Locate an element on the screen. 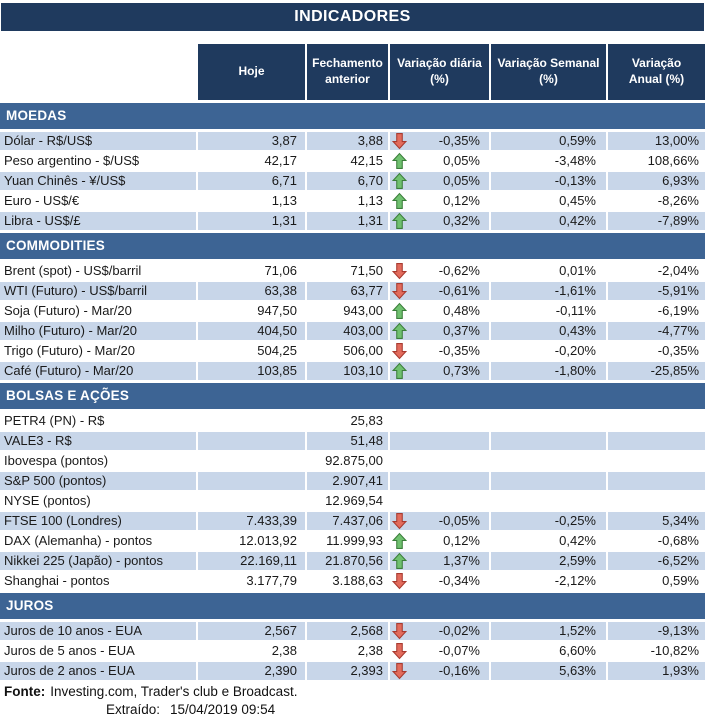 This screenshot has width=705, height=726. row-label-cell: Nikkei 225 (Japão) - pontos is located at coordinates (98, 561).